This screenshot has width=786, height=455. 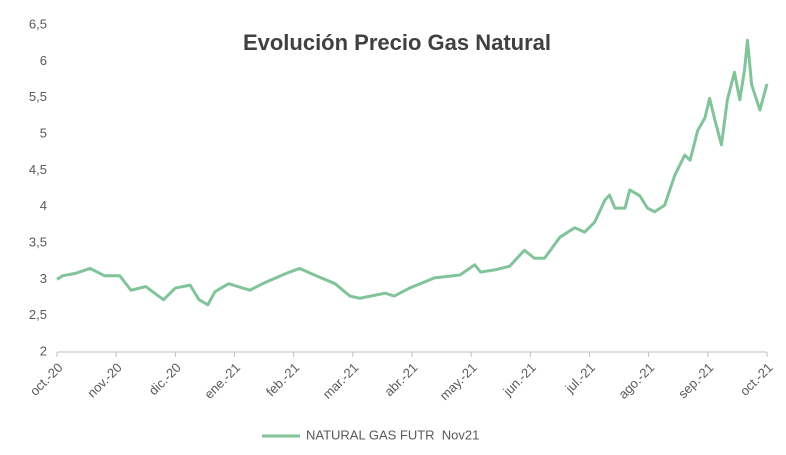 What do you see at coordinates (695, 380) in the screenshot?
I see `x-tick-label: sep.-21` at bounding box center [695, 380].